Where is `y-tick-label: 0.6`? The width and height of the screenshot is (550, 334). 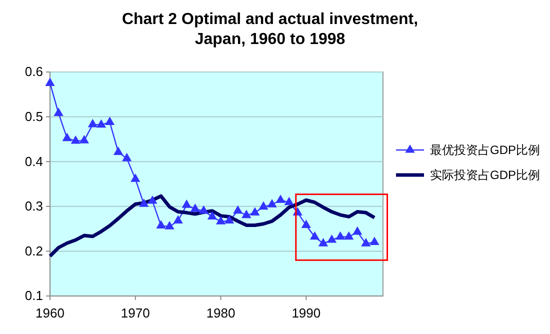
y-tick-label: 0.6 is located at coordinates (33, 72).